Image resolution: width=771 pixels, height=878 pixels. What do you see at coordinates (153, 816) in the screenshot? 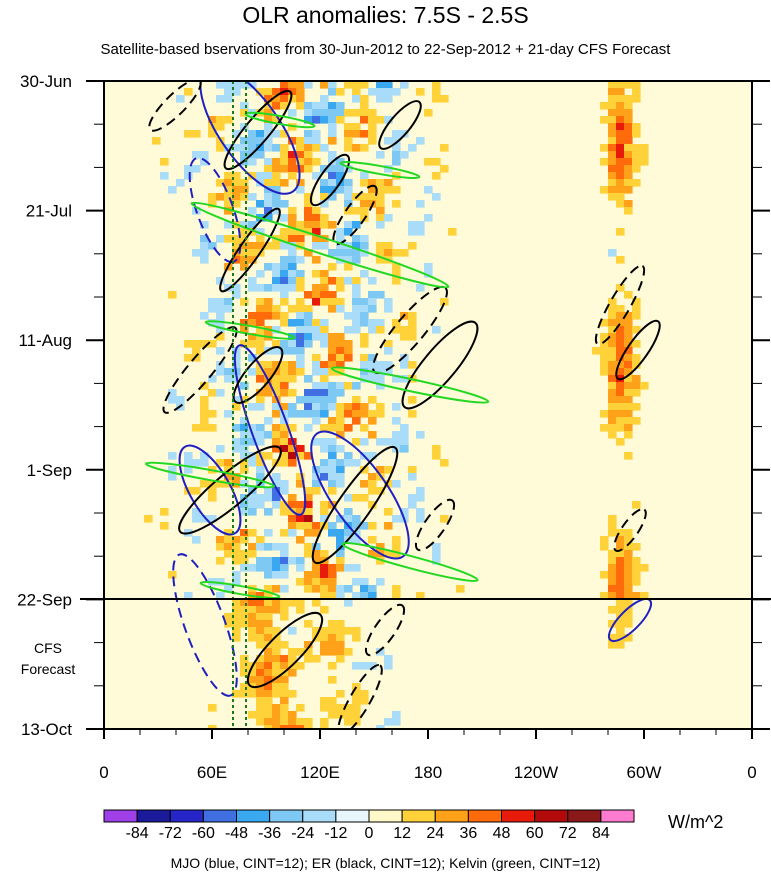
I see `colorbar-swatch` at bounding box center [153, 816].